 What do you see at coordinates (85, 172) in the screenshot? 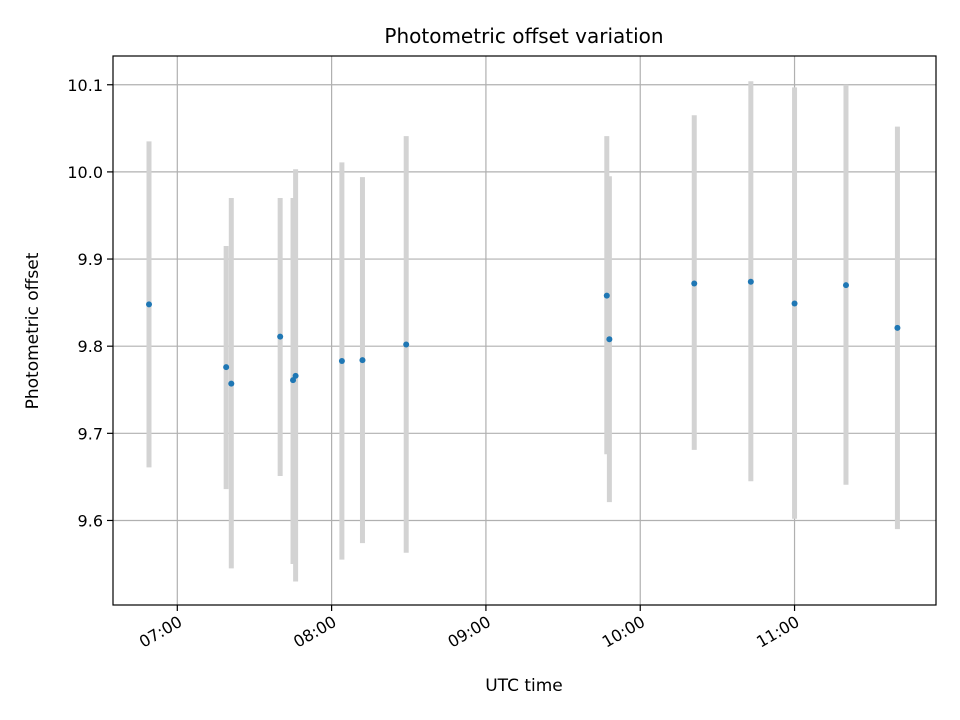
I see `y-tick-label: 10.0` at bounding box center [85, 172].